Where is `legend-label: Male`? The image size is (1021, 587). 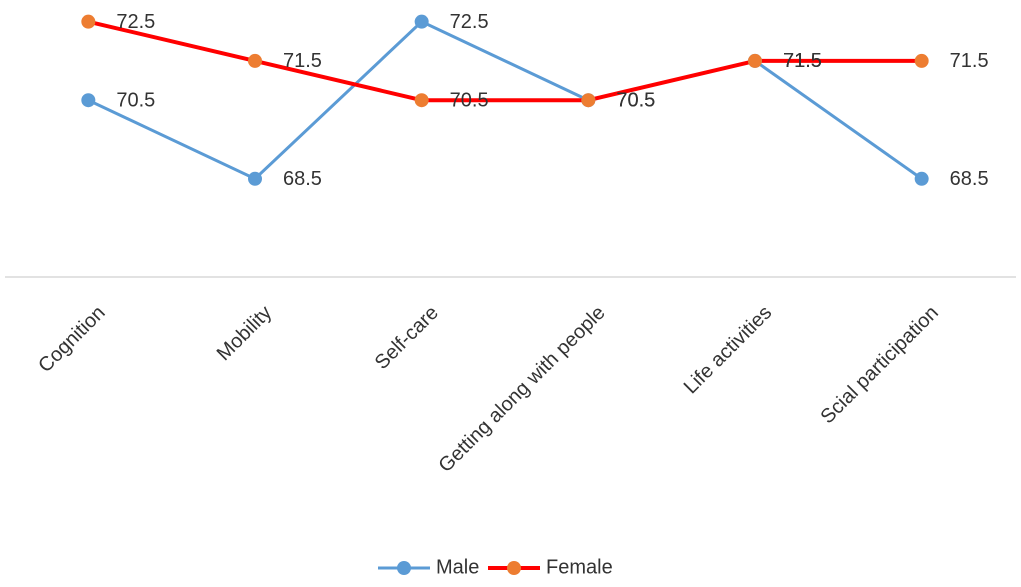 legend-label: Male is located at coordinates (457, 567).